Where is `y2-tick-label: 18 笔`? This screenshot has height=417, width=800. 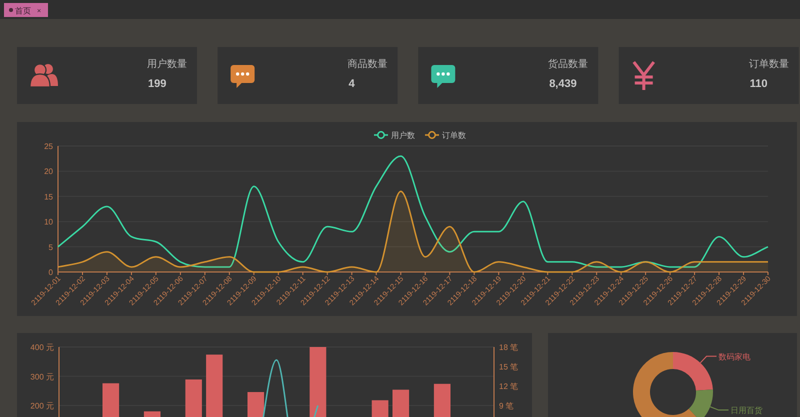
y2-tick-label: 18 笔 is located at coordinates (508, 347).